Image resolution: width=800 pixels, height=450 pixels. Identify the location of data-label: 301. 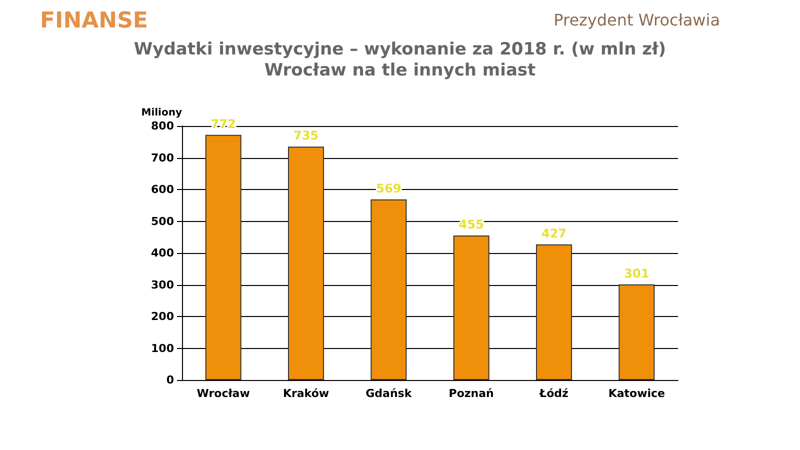
(637, 273).